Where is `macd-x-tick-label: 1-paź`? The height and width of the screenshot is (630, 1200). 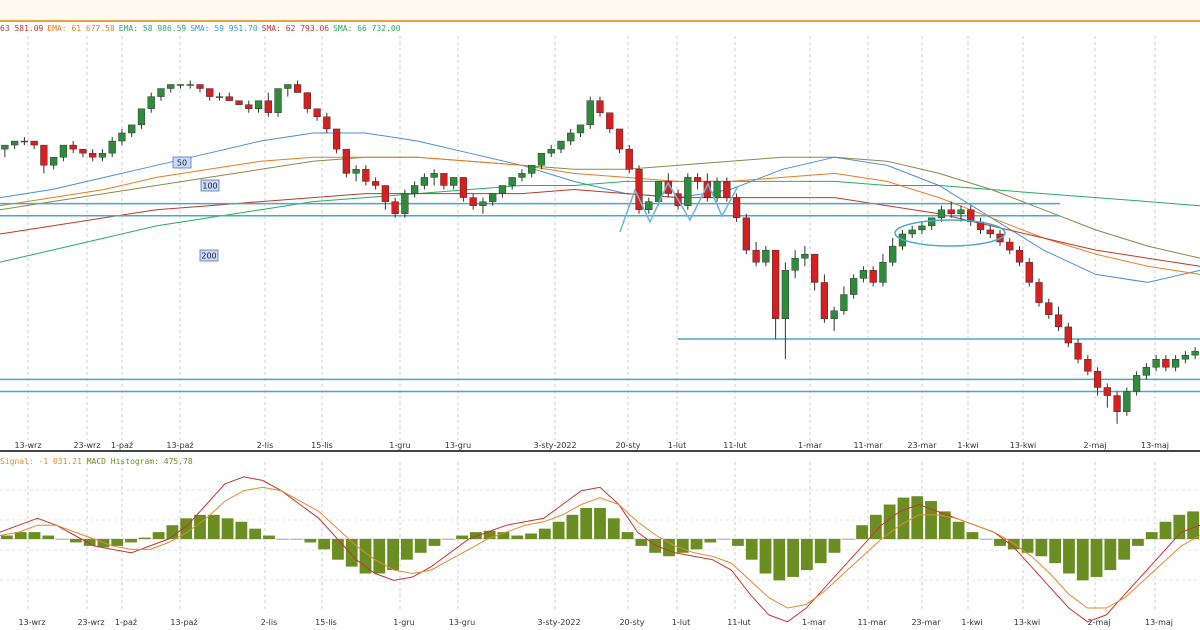 macd-x-tick-label: 1-paź is located at coordinates (126, 622).